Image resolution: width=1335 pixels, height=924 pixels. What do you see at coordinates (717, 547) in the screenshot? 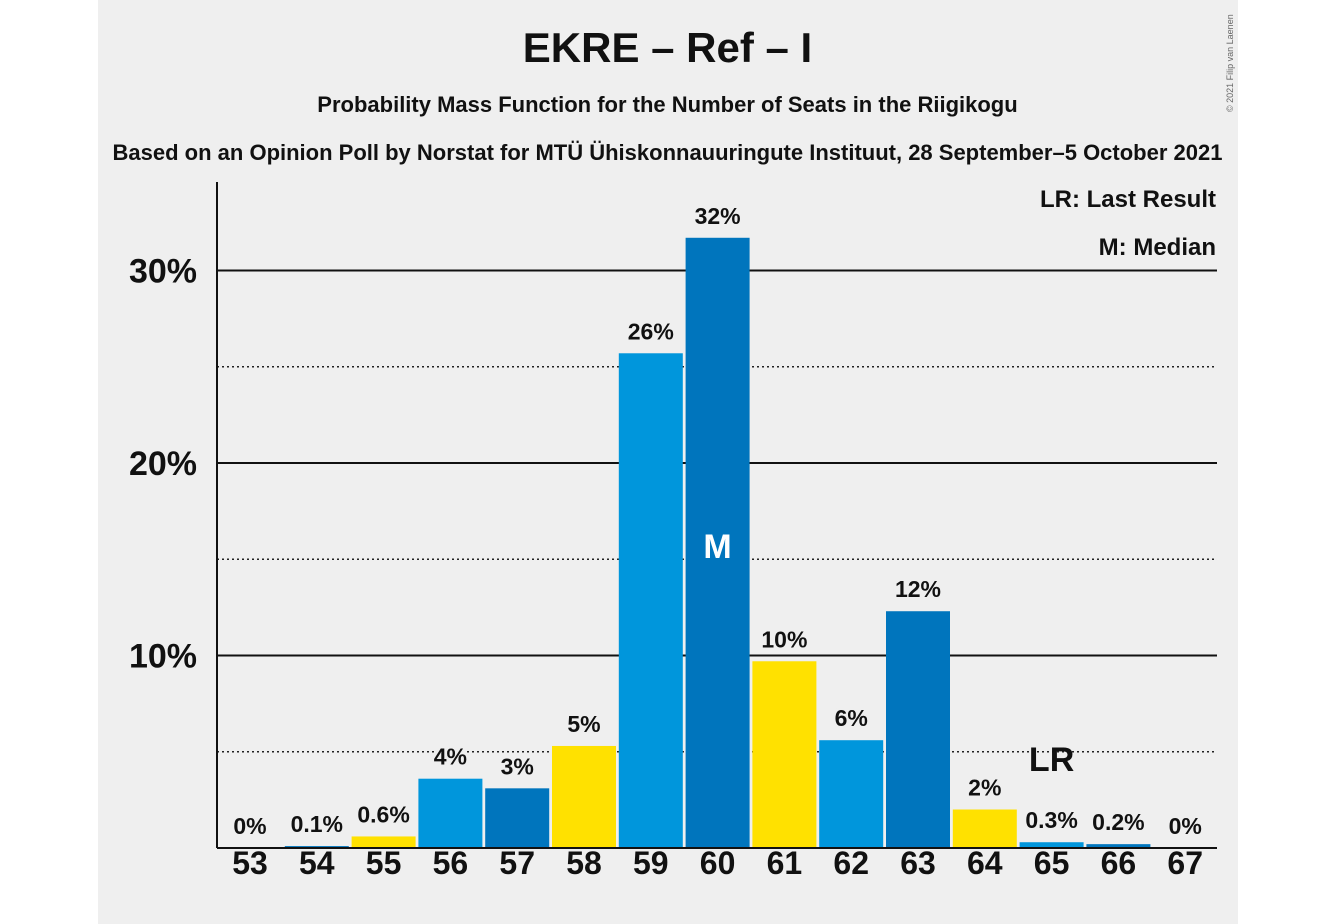
I see `median-marker: M` at bounding box center [717, 547].